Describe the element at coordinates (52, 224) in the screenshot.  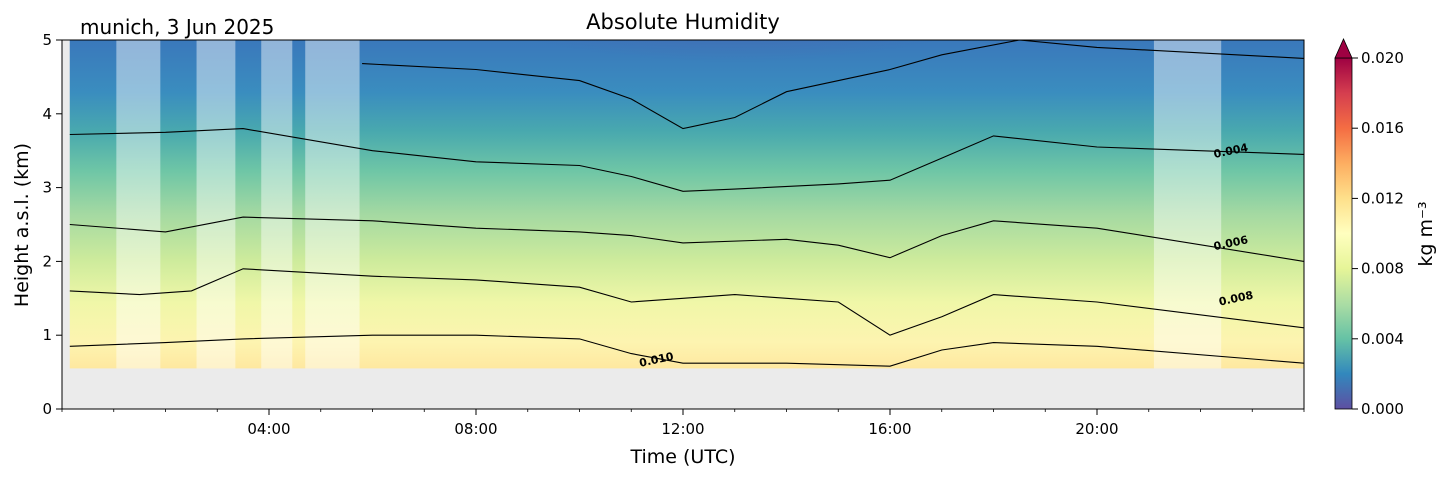
I see `y-axis: 0 1 2 3 4 5` at that location.